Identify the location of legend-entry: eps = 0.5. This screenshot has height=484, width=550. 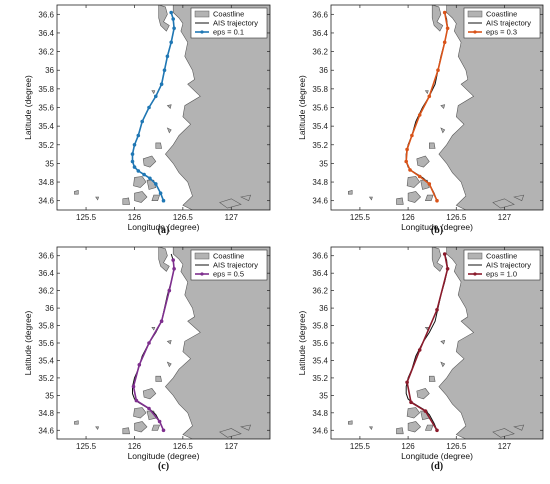
(228, 274).